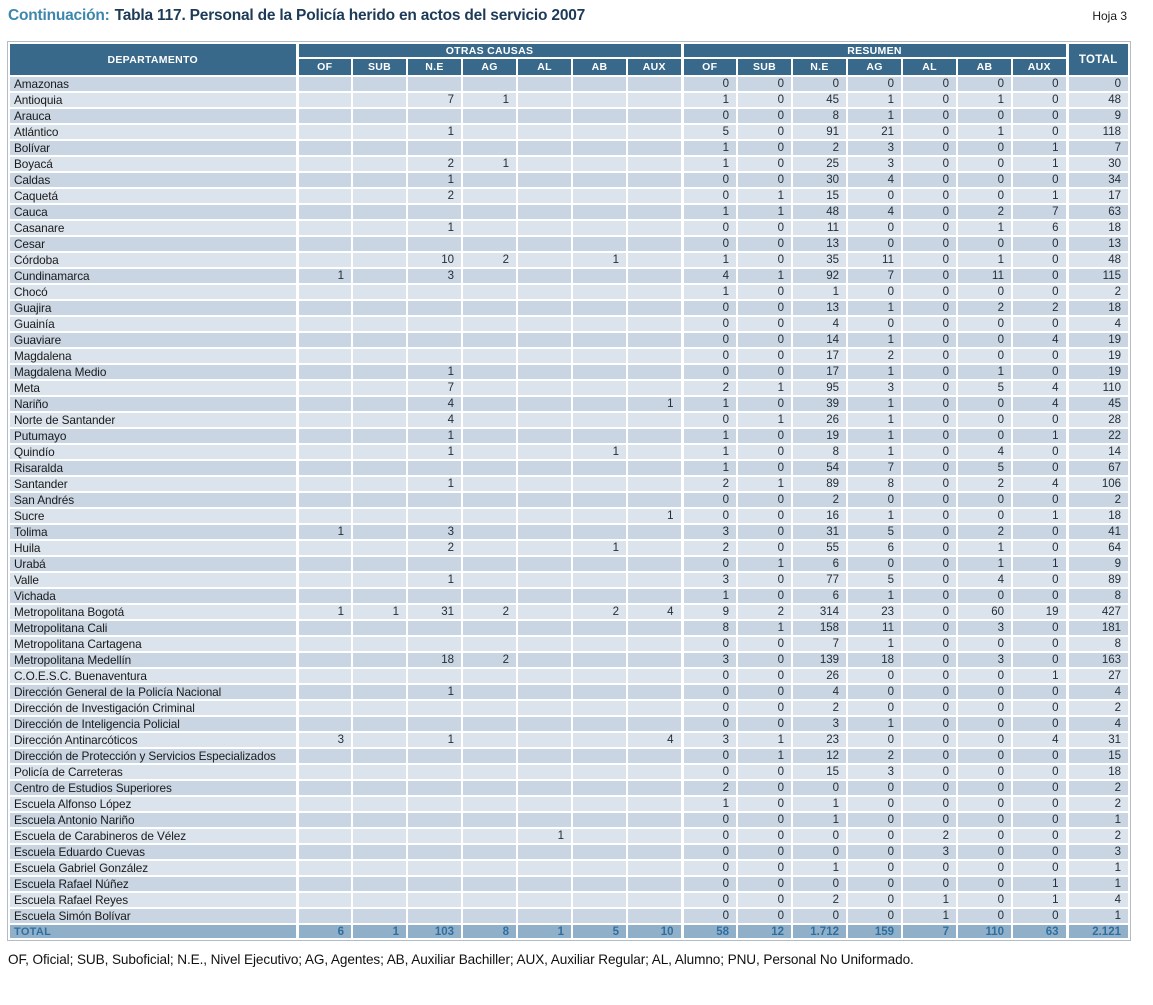  I want to click on cell-resumen-ag: 18, so click(874, 660).